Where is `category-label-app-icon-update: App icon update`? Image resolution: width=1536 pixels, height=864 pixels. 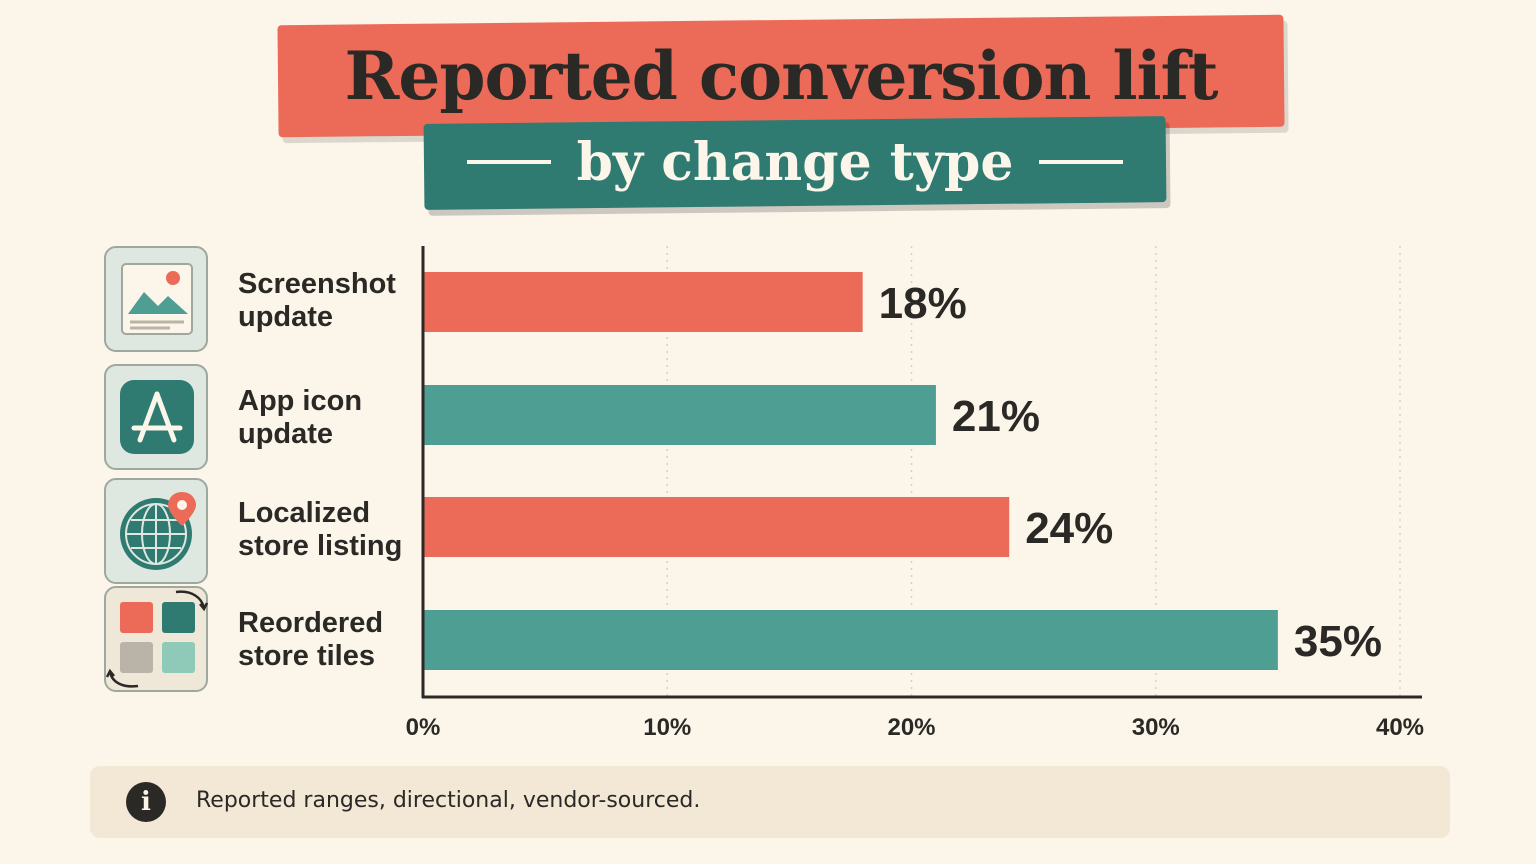 category-label-app-icon-update: App icon update is located at coordinates (323, 418).